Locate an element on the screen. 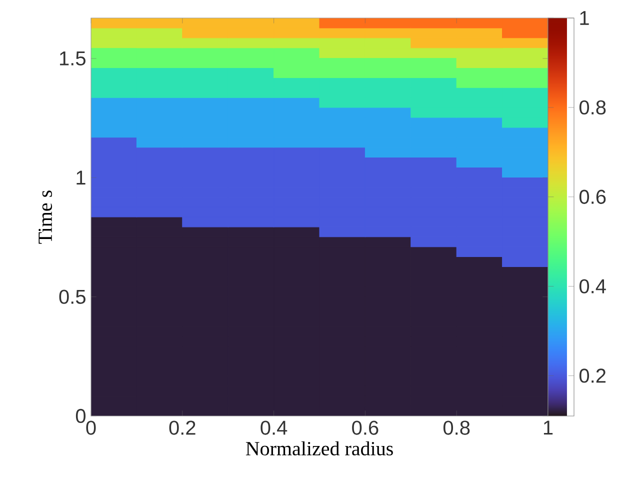  x-tick-label: 0.2 is located at coordinates (182, 427).